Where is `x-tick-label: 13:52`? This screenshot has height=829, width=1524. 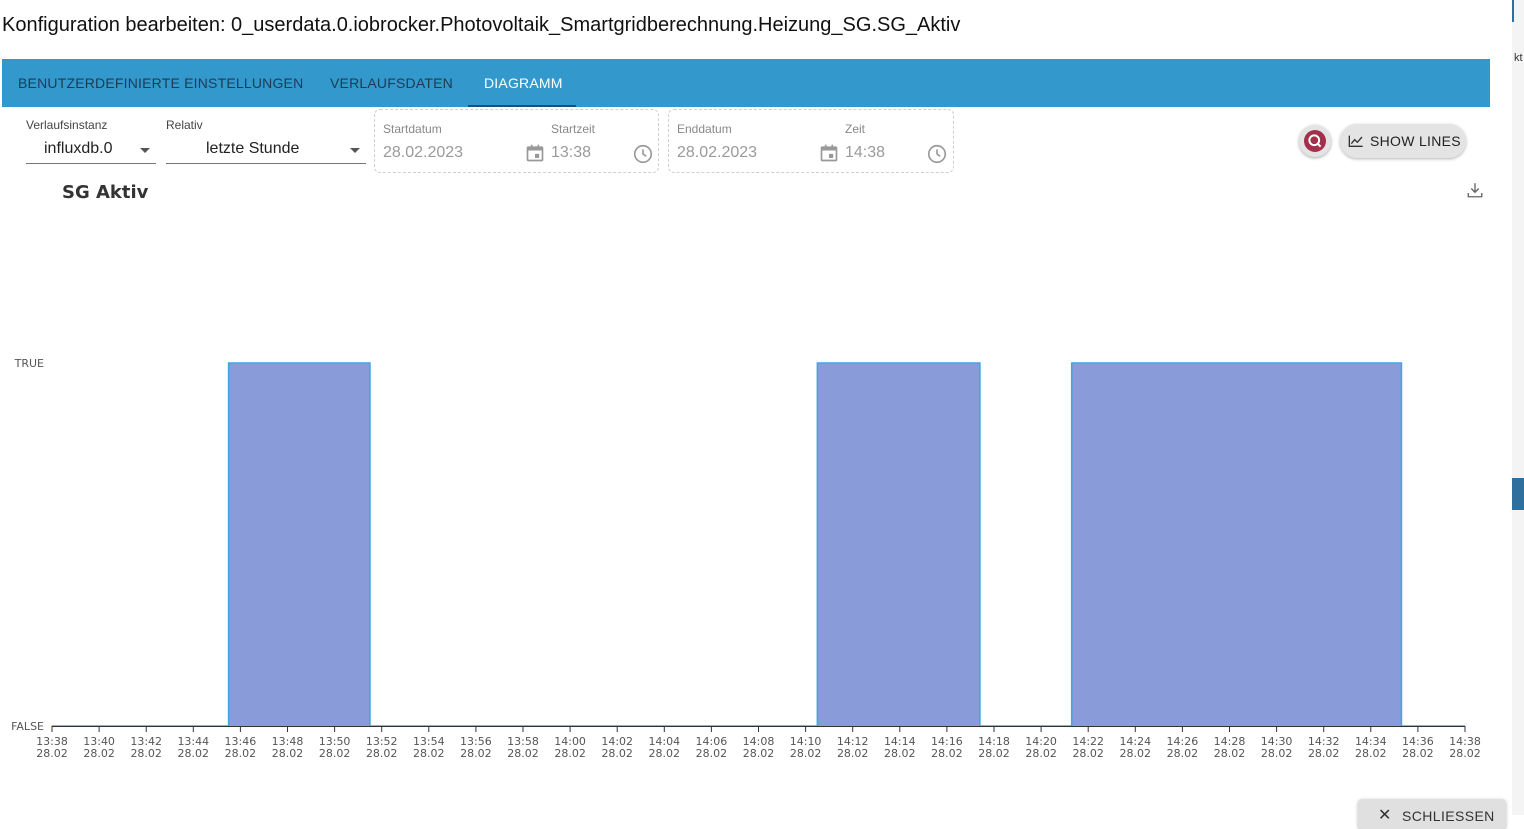
x-tick-label: 13:52 is located at coordinates (382, 741).